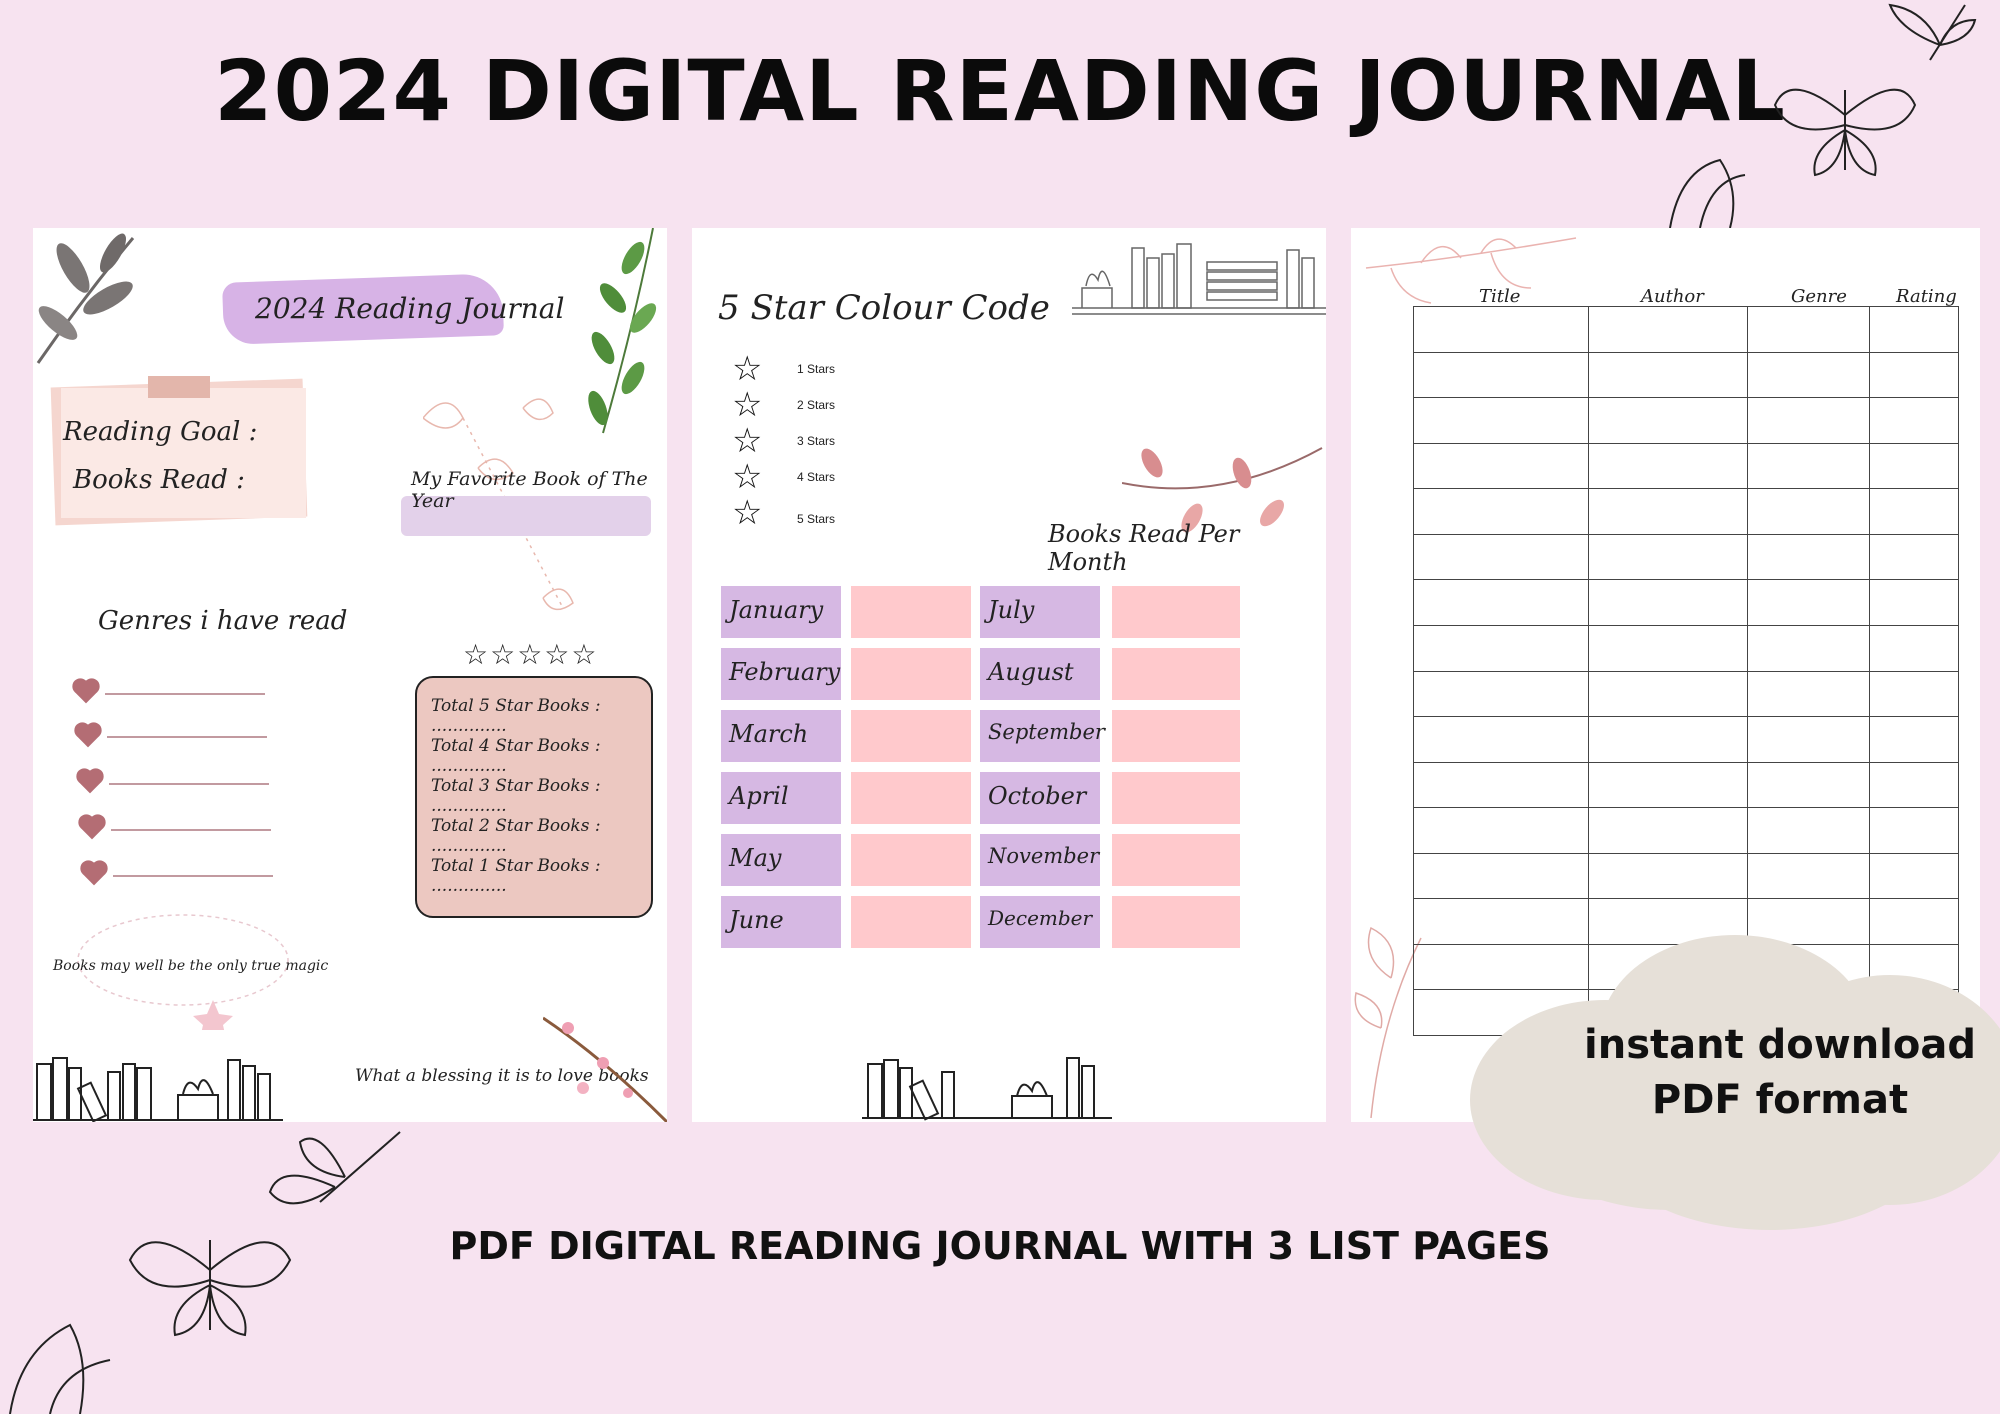 The width and height of the screenshot is (2000, 1414). Describe the element at coordinates (1040, 922) in the screenshot. I see `month-december: December` at that location.